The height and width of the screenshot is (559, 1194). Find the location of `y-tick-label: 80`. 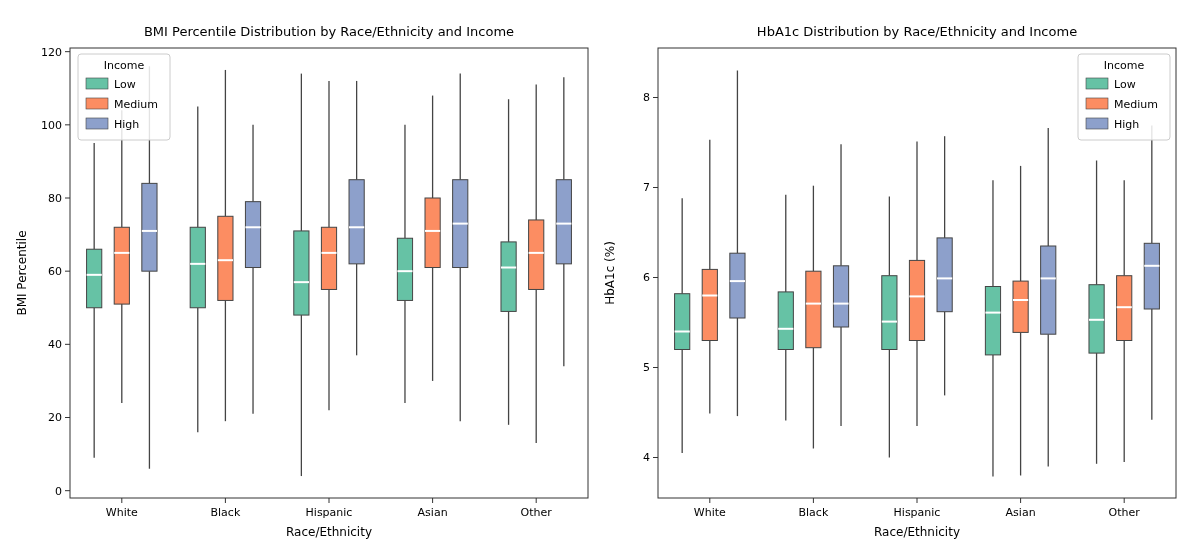

y-tick-label: 80 is located at coordinates (55, 198).